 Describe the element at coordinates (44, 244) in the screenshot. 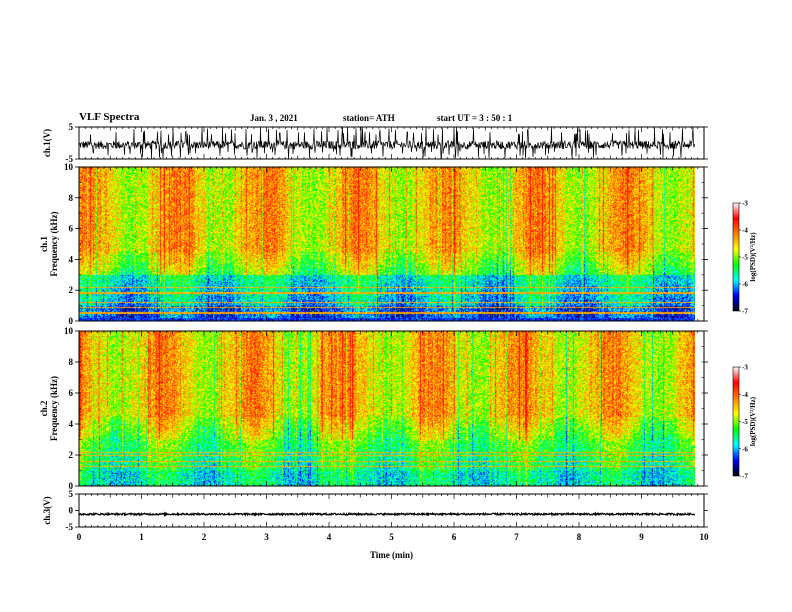

I see `y-axis-label-channel: ch.1` at that location.